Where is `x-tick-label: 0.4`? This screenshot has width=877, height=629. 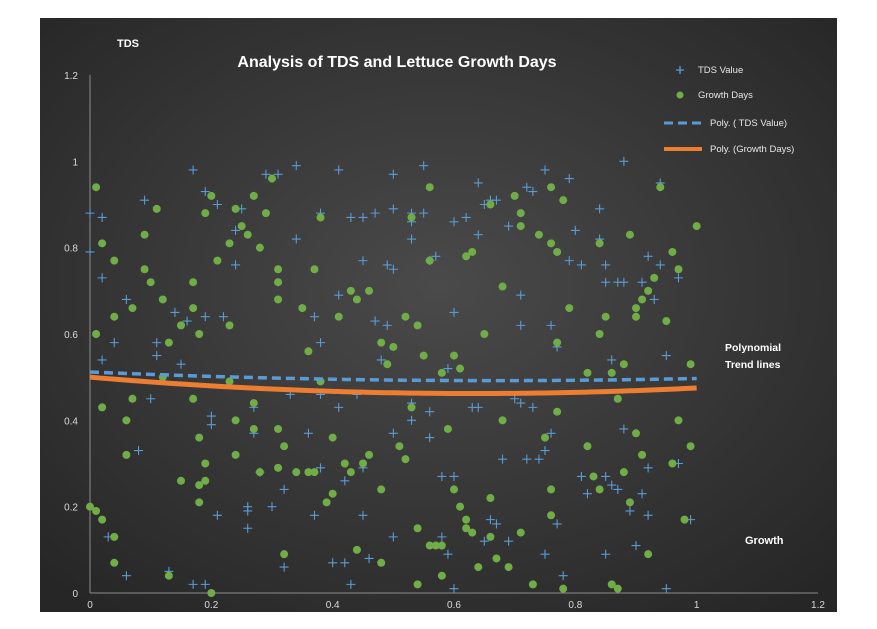 x-tick-label: 0.4 is located at coordinates (333, 605).